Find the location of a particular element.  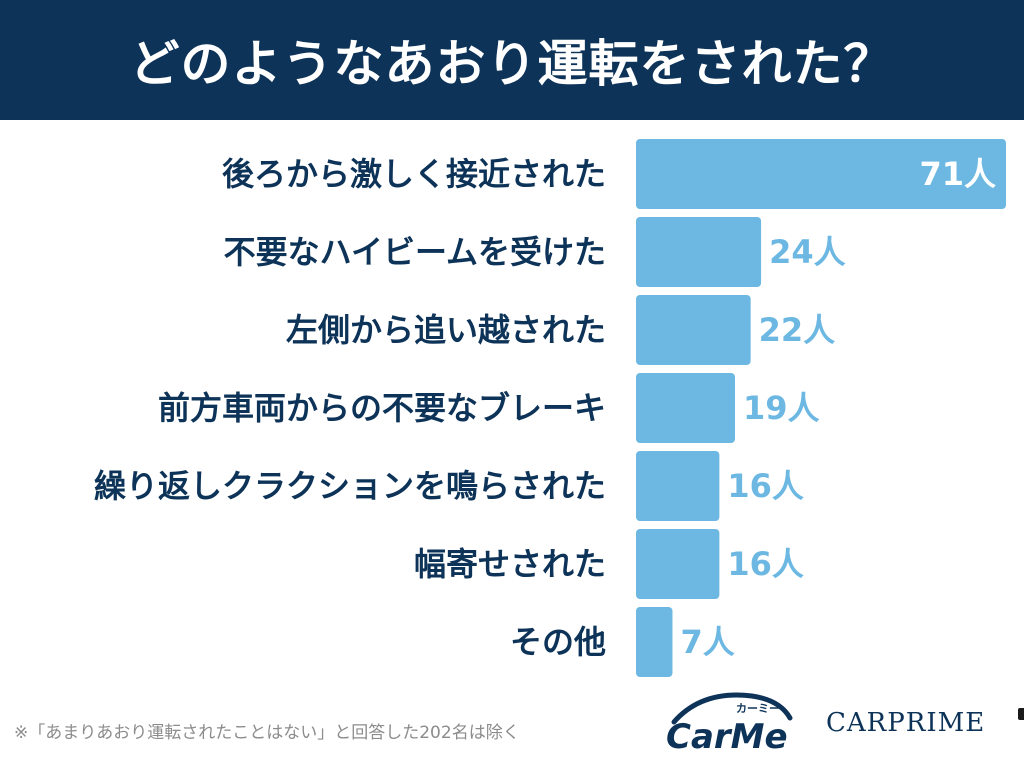

category-label: その他 is located at coordinates (558, 642).